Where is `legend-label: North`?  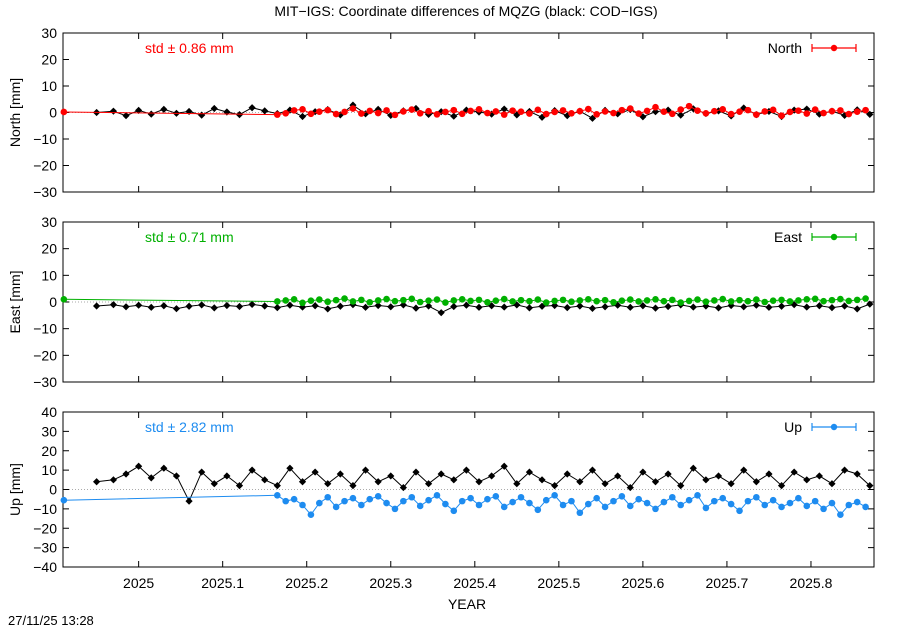 legend-label: North is located at coordinates (785, 48).